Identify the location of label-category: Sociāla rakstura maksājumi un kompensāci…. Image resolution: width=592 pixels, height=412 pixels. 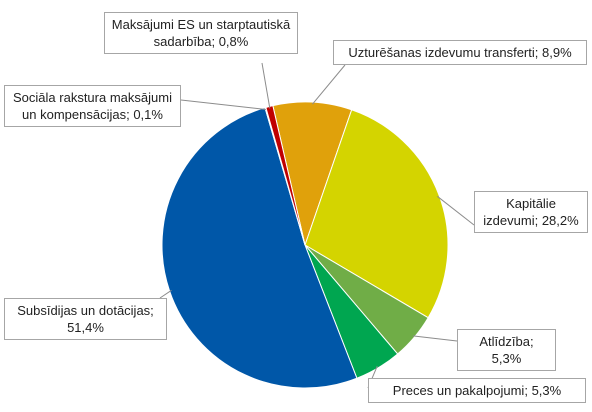
(92, 106).